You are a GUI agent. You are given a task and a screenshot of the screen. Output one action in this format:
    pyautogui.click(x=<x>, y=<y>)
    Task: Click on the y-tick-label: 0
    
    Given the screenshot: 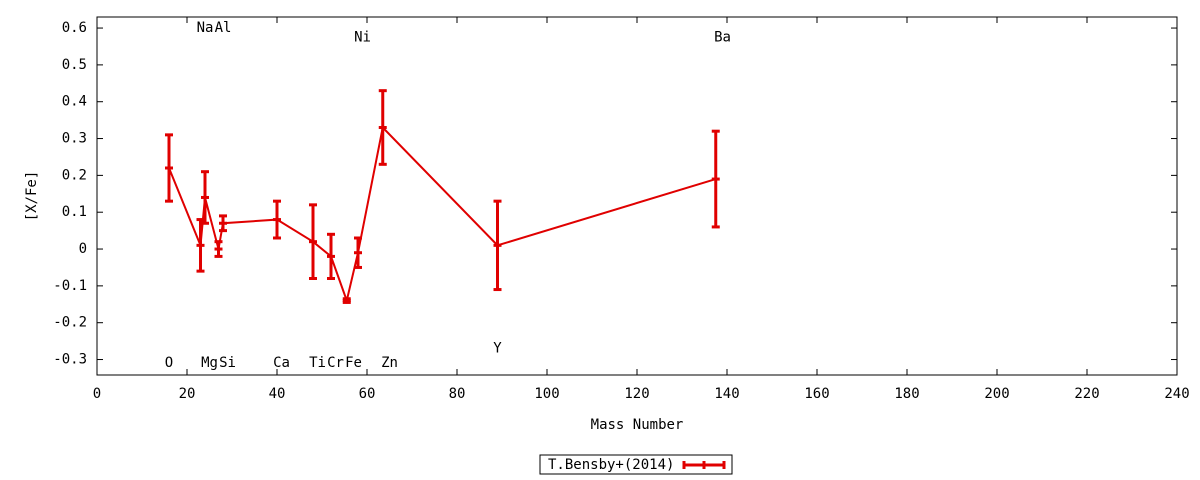 What is the action you would take?
    pyautogui.click(x=83, y=249)
    